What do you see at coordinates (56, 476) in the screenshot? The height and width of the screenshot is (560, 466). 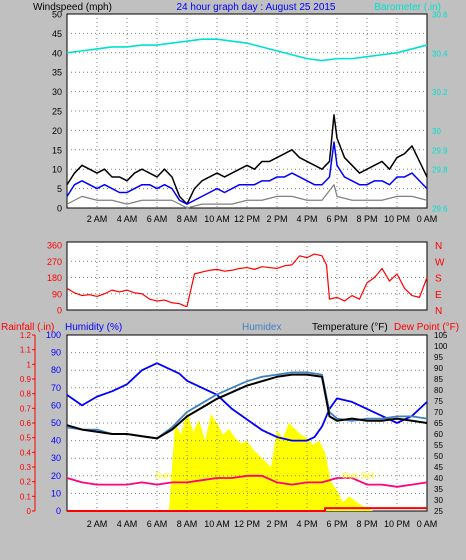 I see `humidity-tick-label: 20` at bounding box center [56, 476].